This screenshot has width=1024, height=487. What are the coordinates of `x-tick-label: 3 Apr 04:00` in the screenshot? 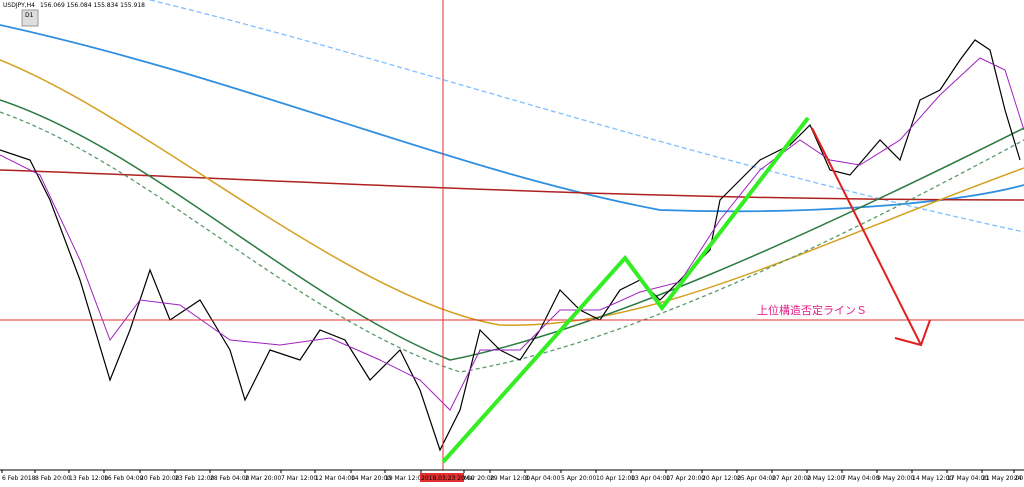 It's located at (542, 478).